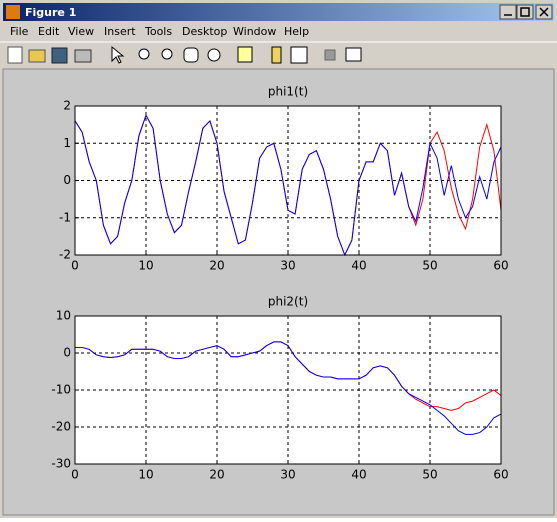 The width and height of the screenshot is (557, 522). Describe the element at coordinates (245, 54) in the screenshot. I see `datacursor-button` at that location.